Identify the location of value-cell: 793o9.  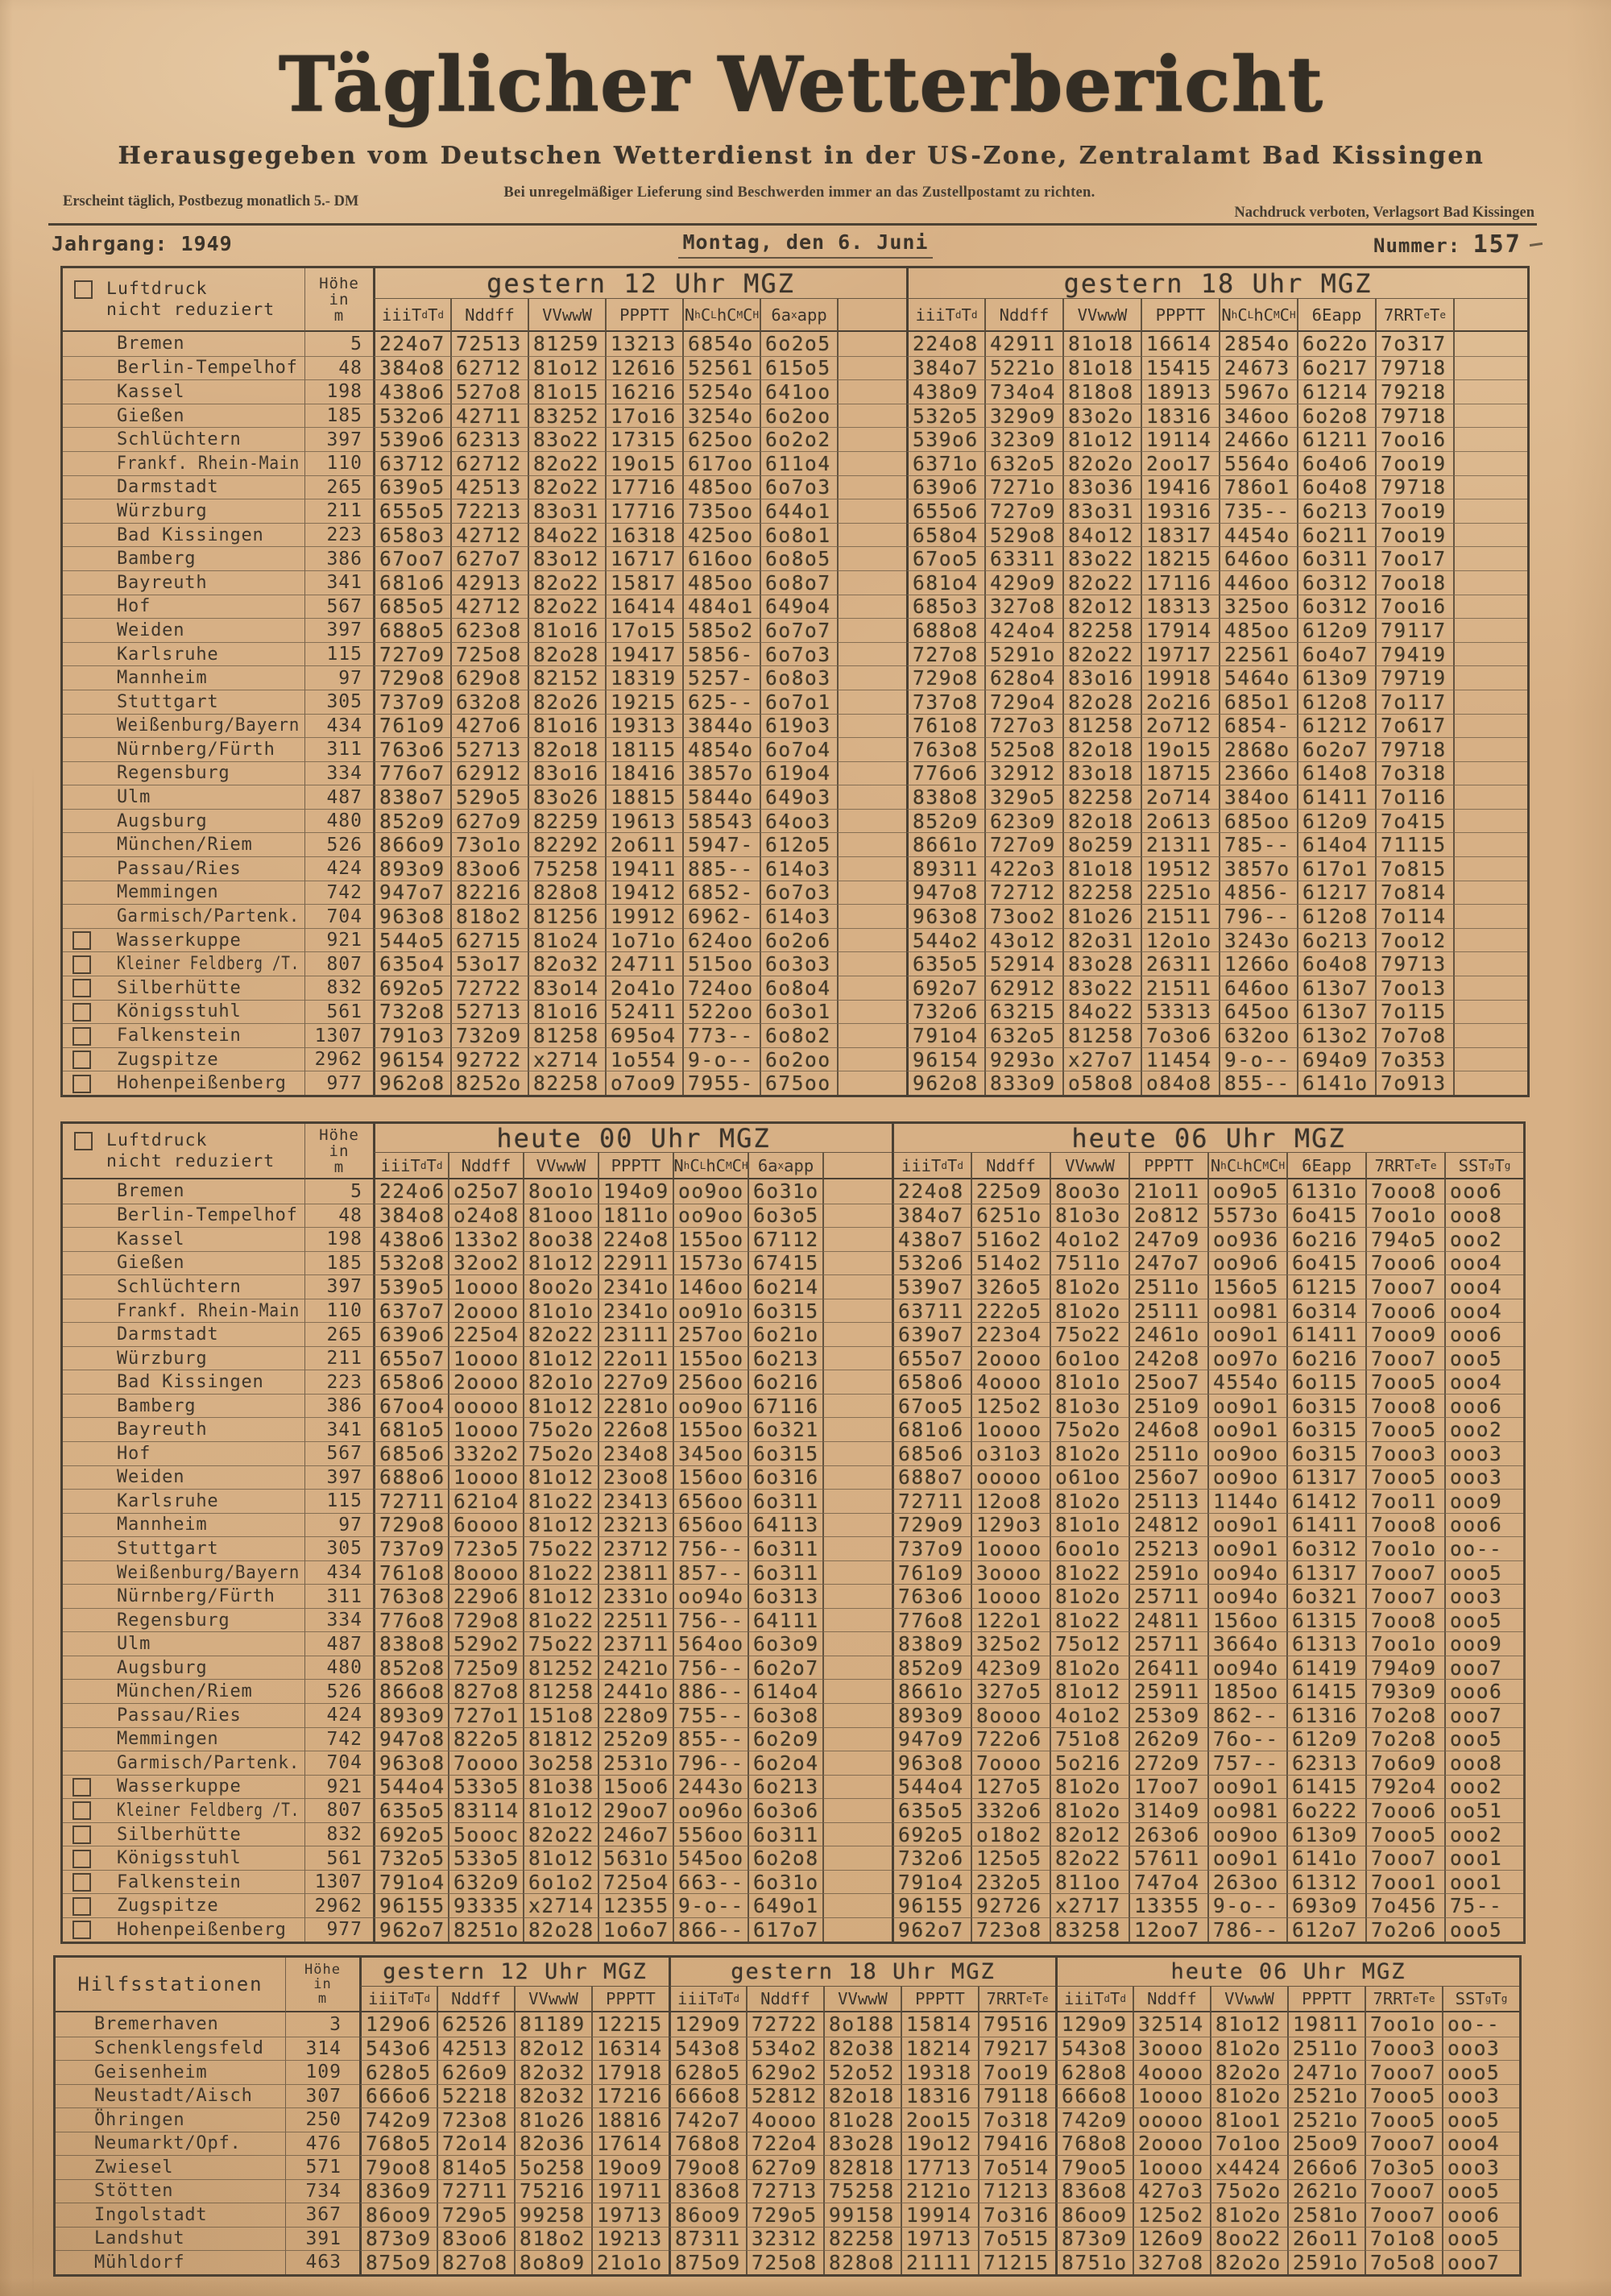
(1404, 1692).